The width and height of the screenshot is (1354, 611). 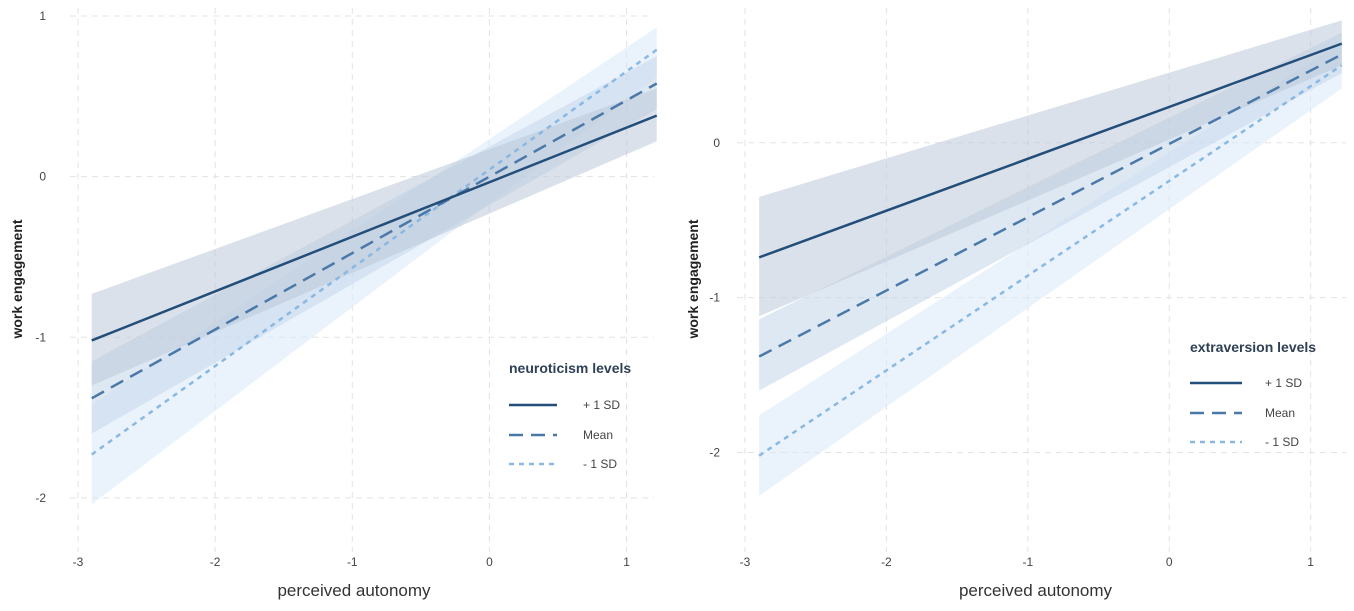 I want to click on y-tick-label: 1, so click(x=42, y=16).